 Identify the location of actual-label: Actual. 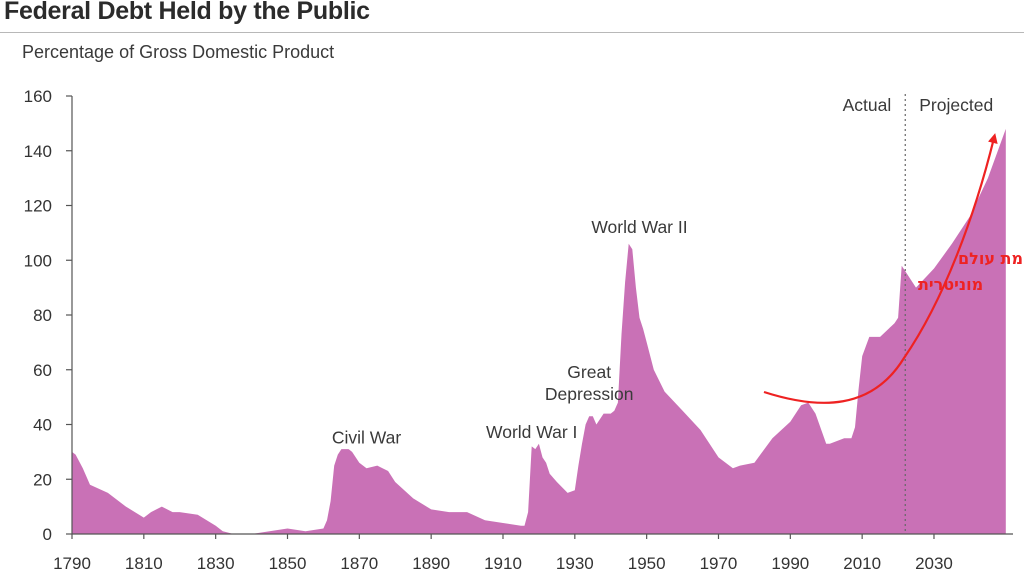
(867, 105).